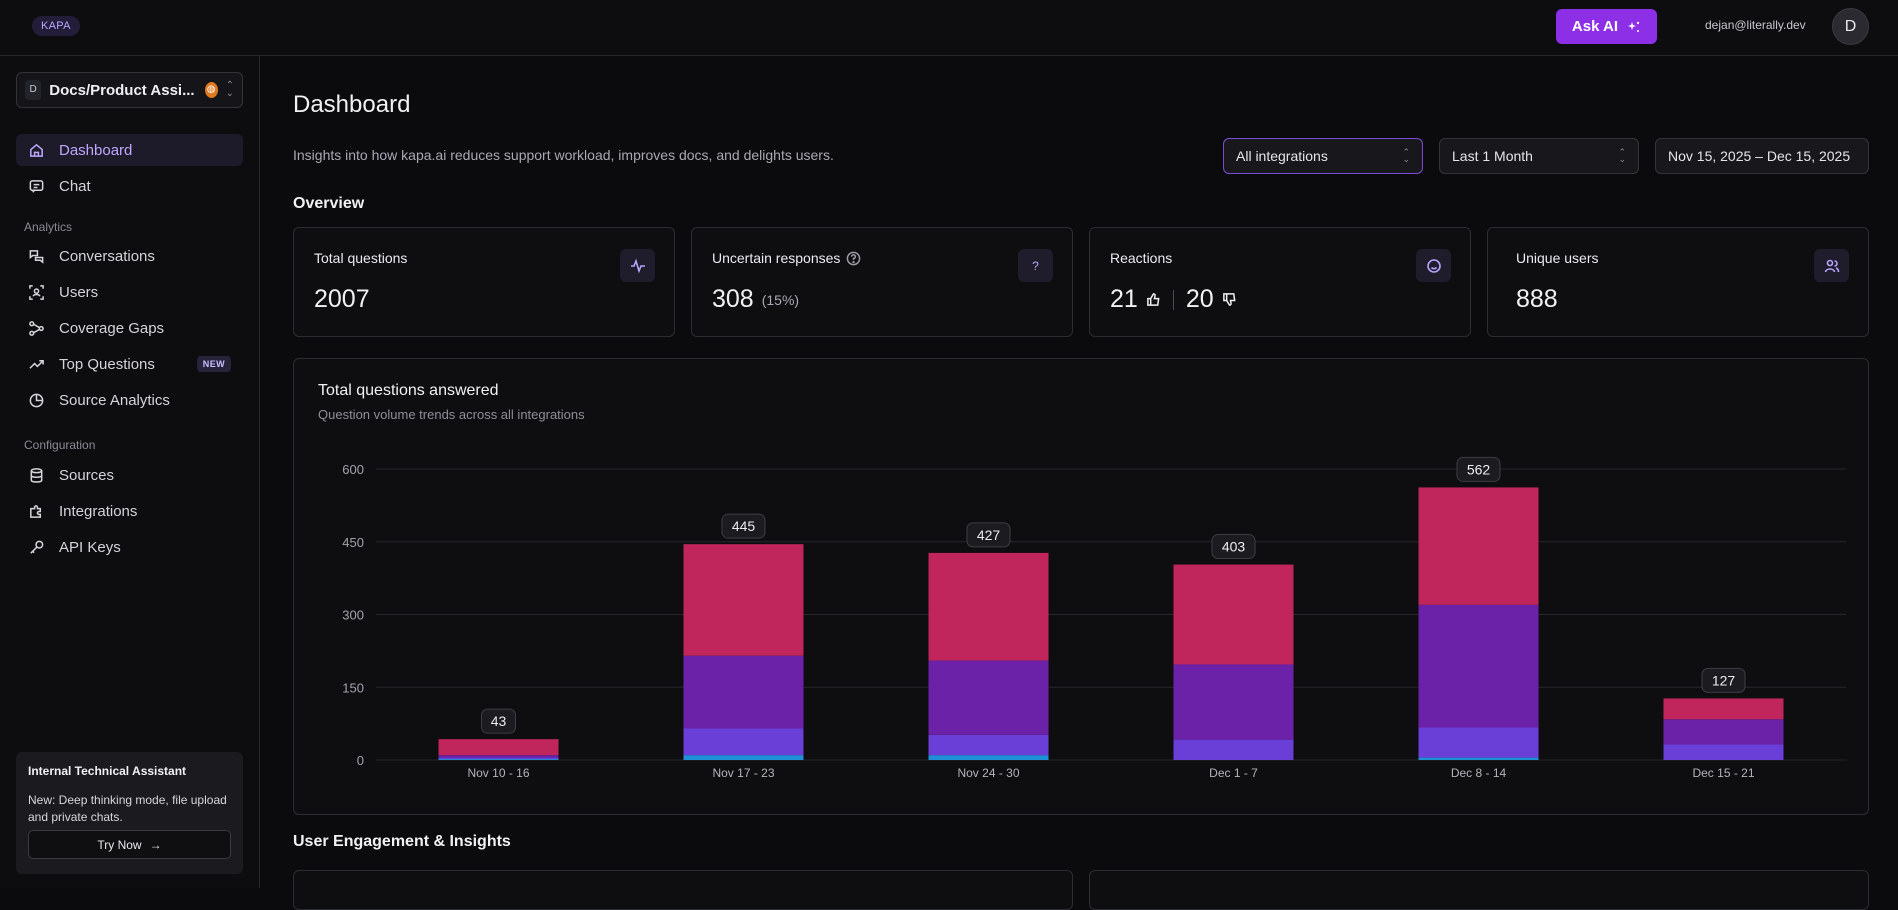 This screenshot has width=1898, height=910. What do you see at coordinates (36, 150) in the screenshot?
I see `home-icon` at bounding box center [36, 150].